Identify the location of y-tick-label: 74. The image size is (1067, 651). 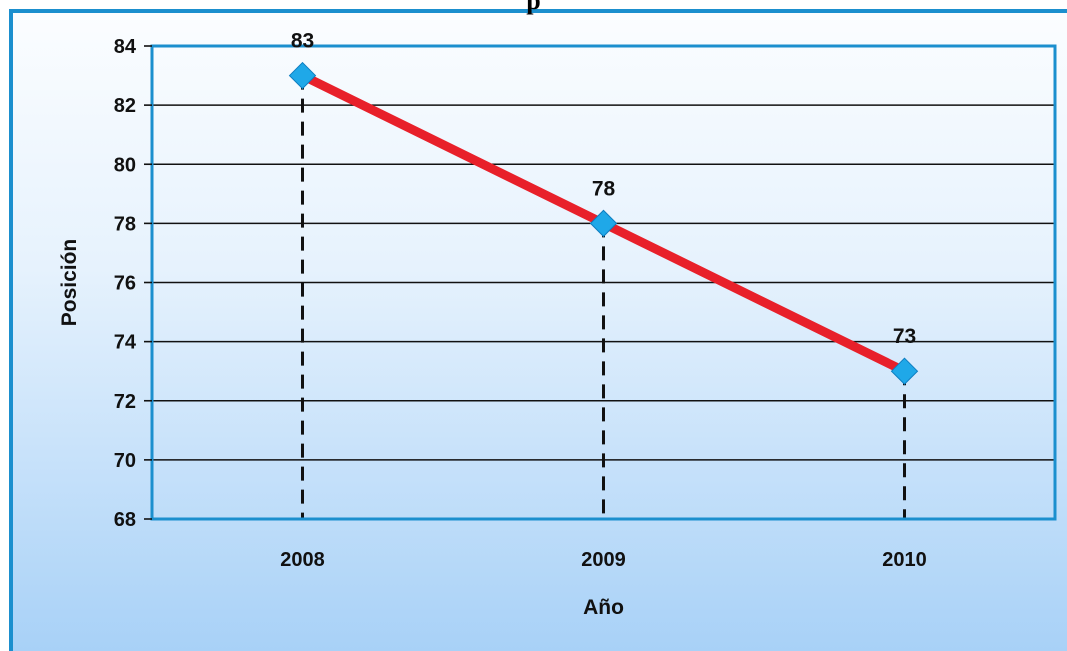
(125, 343).